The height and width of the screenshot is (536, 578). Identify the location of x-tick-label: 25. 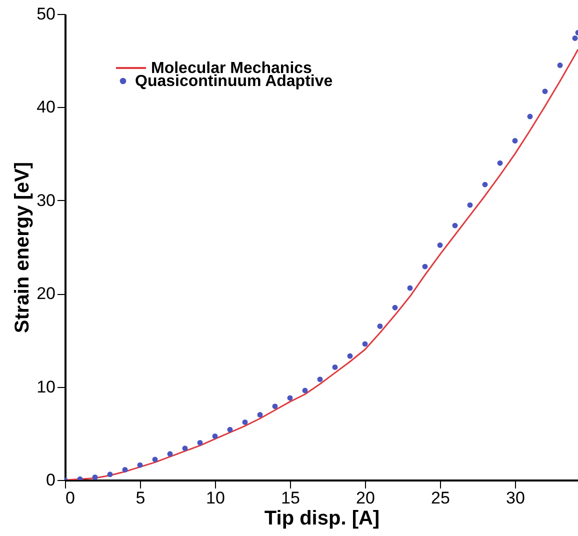
(440, 498).